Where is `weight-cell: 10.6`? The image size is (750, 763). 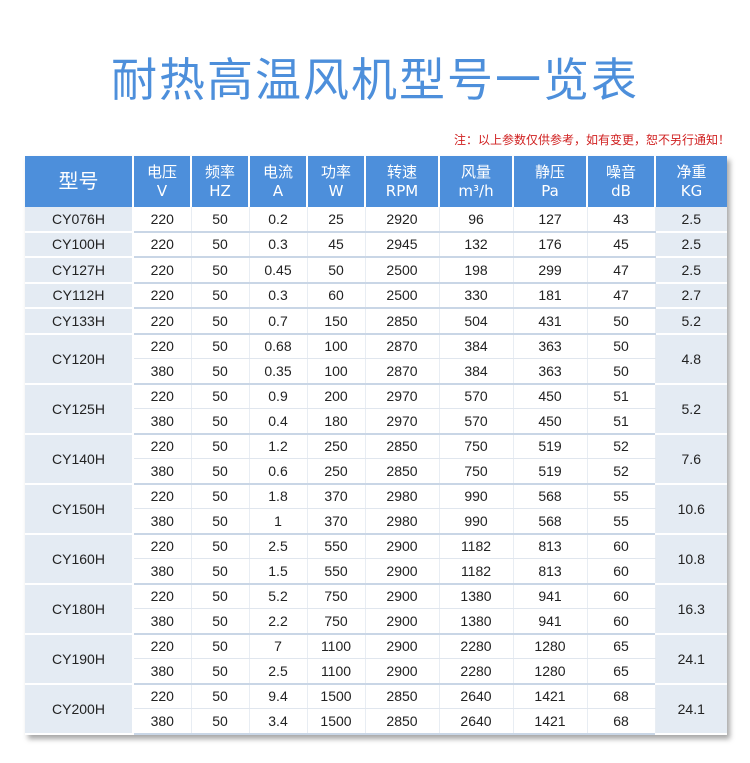 weight-cell: 10.6 is located at coordinates (691, 509).